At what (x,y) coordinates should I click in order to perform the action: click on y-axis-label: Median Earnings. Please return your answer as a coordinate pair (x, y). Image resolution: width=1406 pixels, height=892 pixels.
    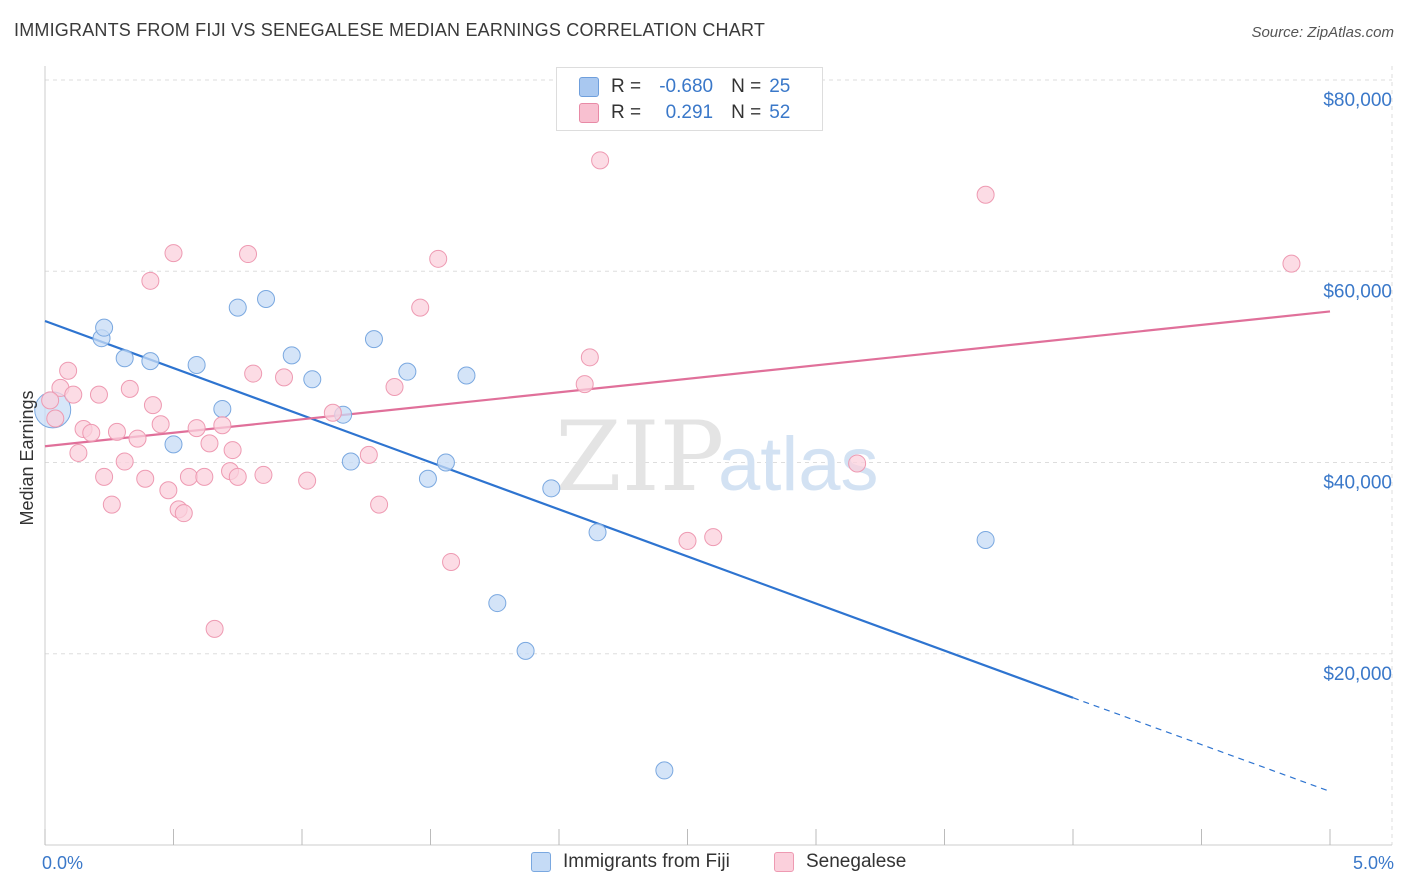
    Looking at the image, I should click on (27, 457).